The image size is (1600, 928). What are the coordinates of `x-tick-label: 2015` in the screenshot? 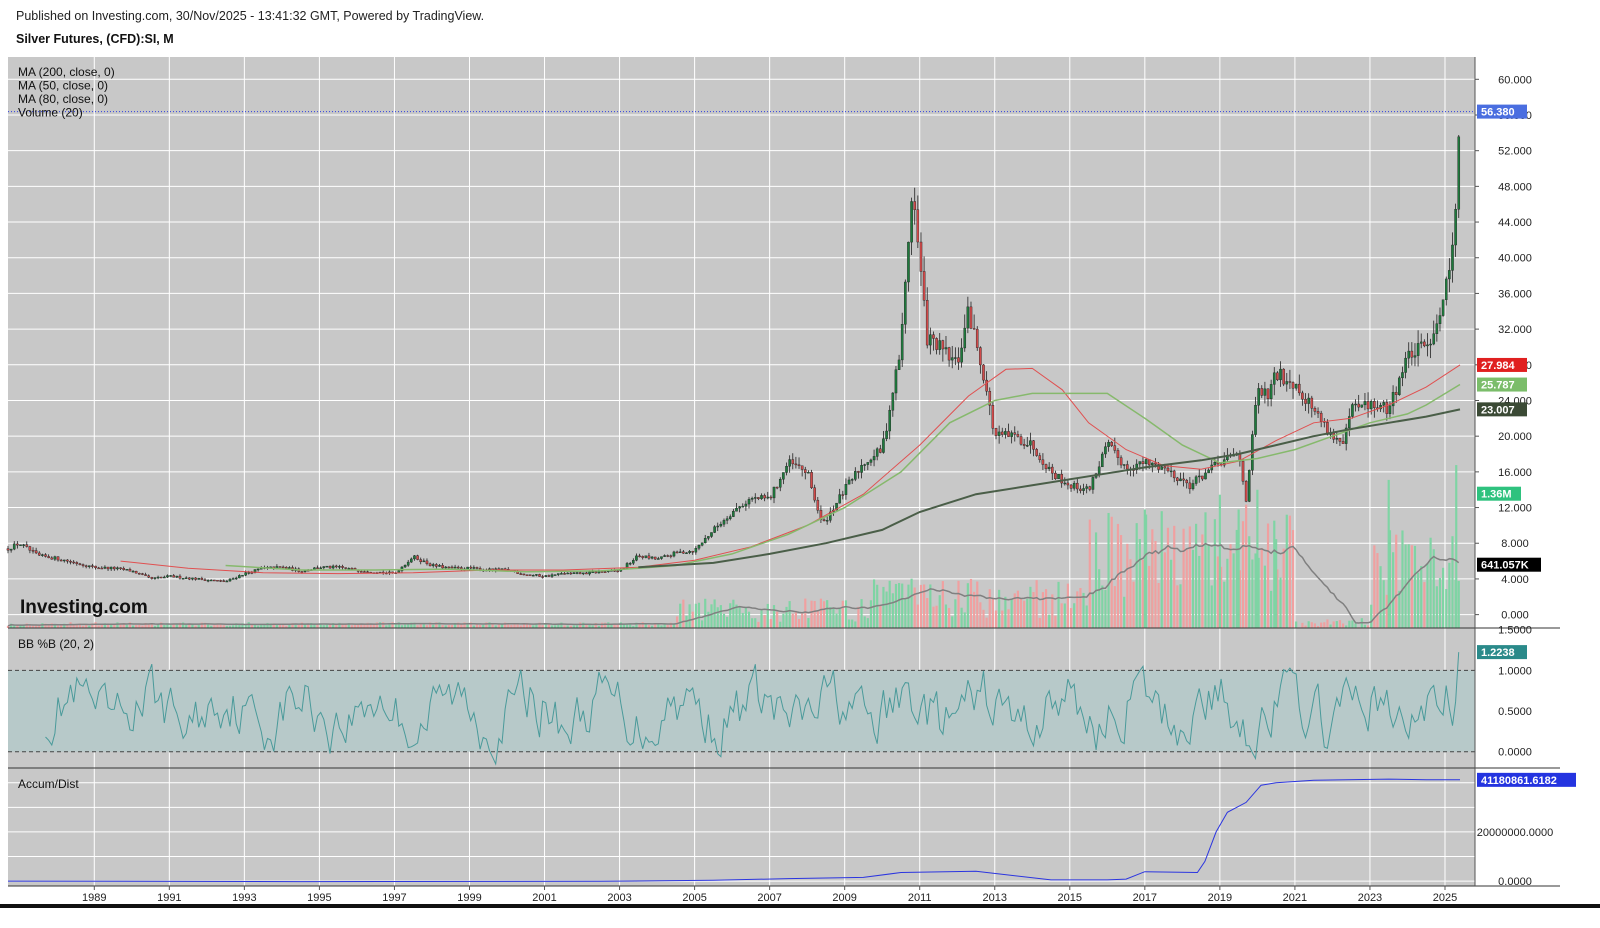 It's located at (1070, 898).